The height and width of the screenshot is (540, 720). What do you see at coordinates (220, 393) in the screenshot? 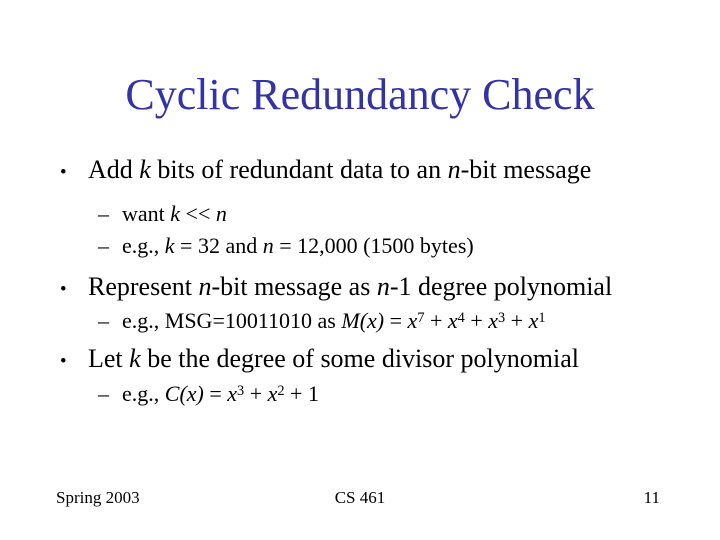
I see `sub-bullet-3a-text: e.g., C(x) = x3 + x2 + 1` at bounding box center [220, 393].